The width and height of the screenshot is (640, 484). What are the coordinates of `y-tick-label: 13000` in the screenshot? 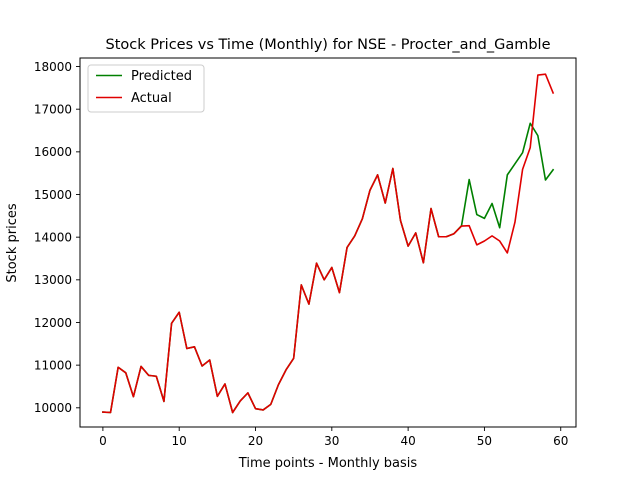 It's located at (53, 280).